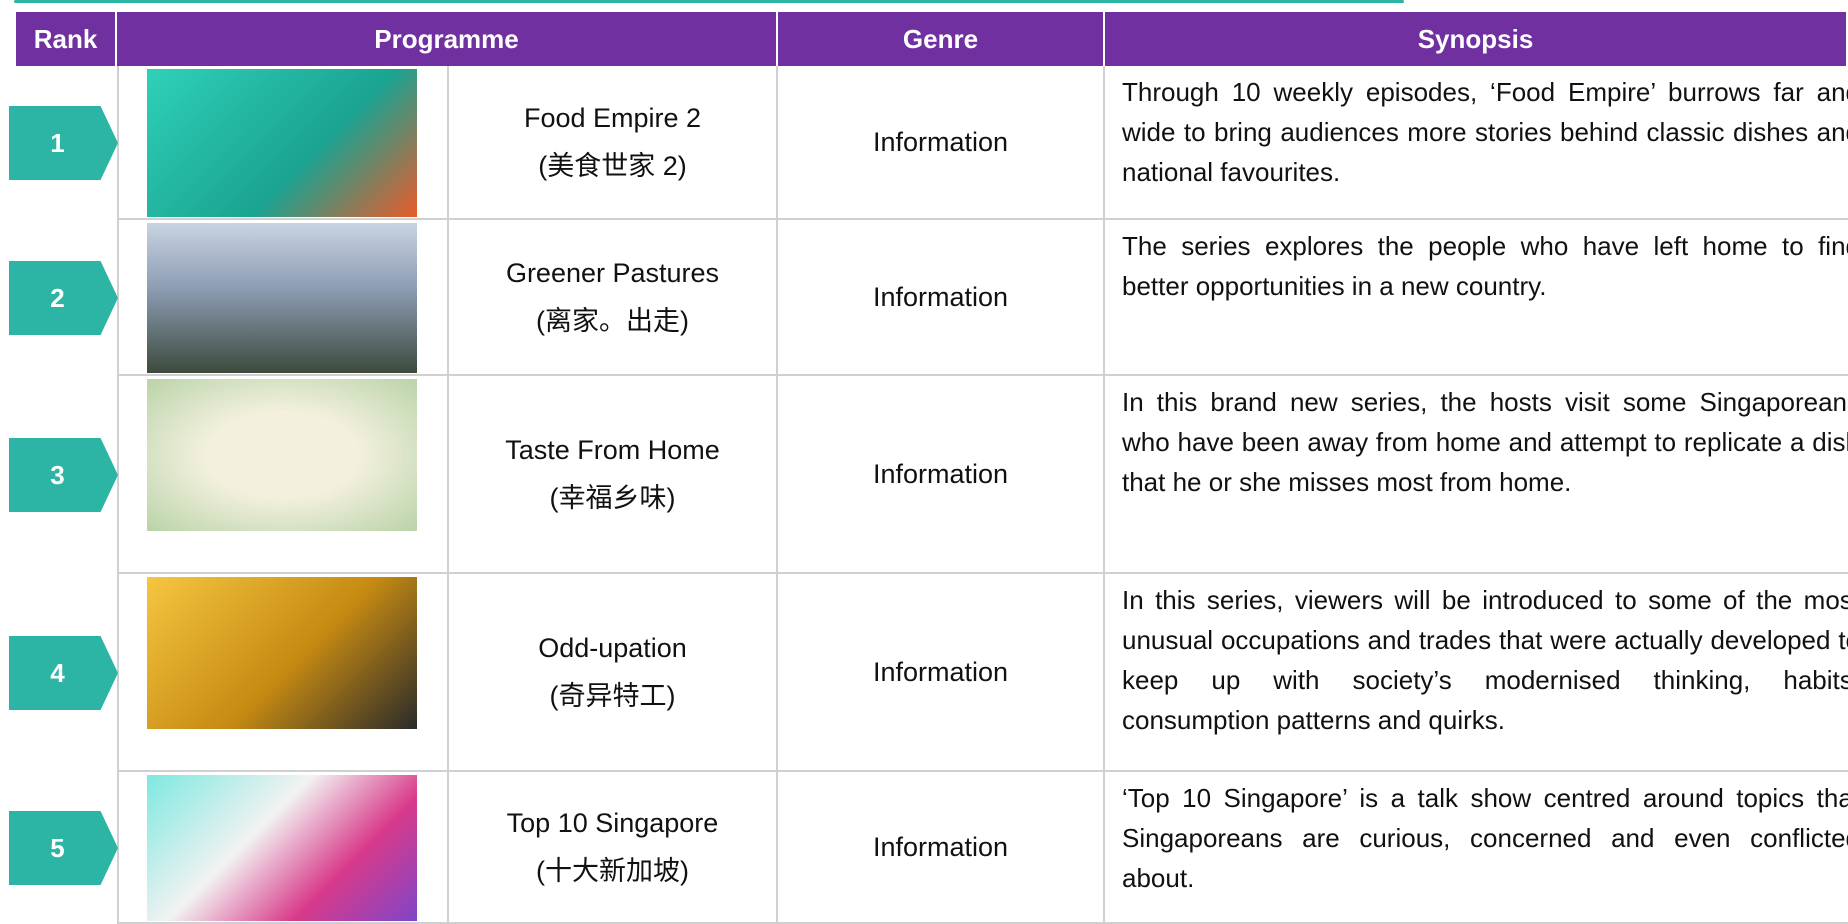 This screenshot has height=924, width=1848. What do you see at coordinates (941, 39) in the screenshot?
I see `header-cell: Genre` at bounding box center [941, 39].